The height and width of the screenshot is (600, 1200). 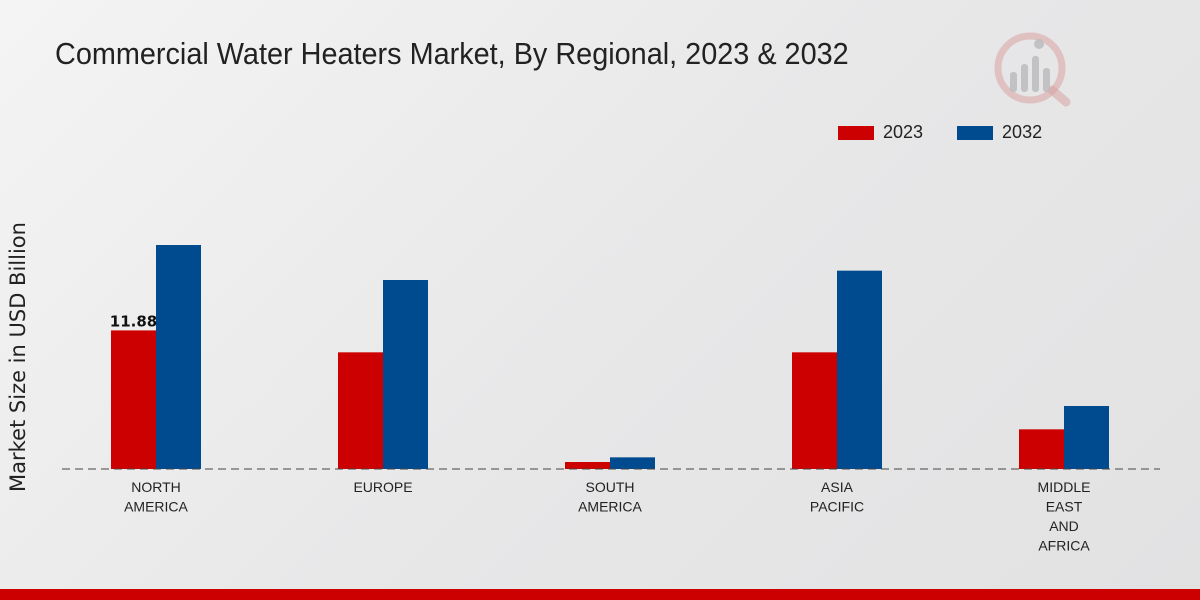 I want to click on x-tick-label-1: EUROPE, so click(x=382, y=487).